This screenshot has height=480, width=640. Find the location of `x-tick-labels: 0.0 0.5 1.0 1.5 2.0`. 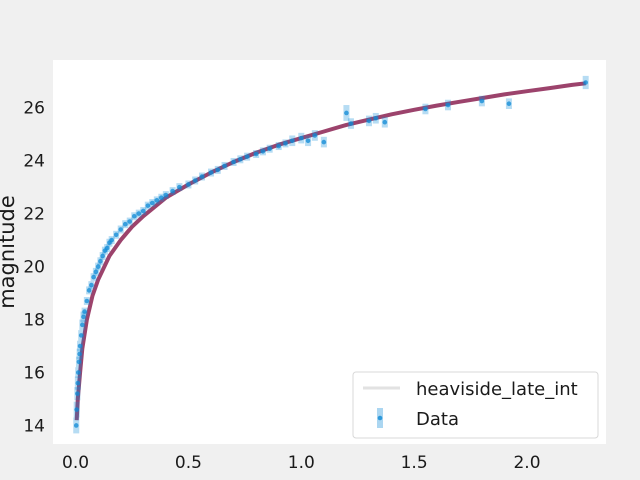

x-tick-labels: 0.0 0.5 1.0 1.5 2.0 is located at coordinates (301, 463).